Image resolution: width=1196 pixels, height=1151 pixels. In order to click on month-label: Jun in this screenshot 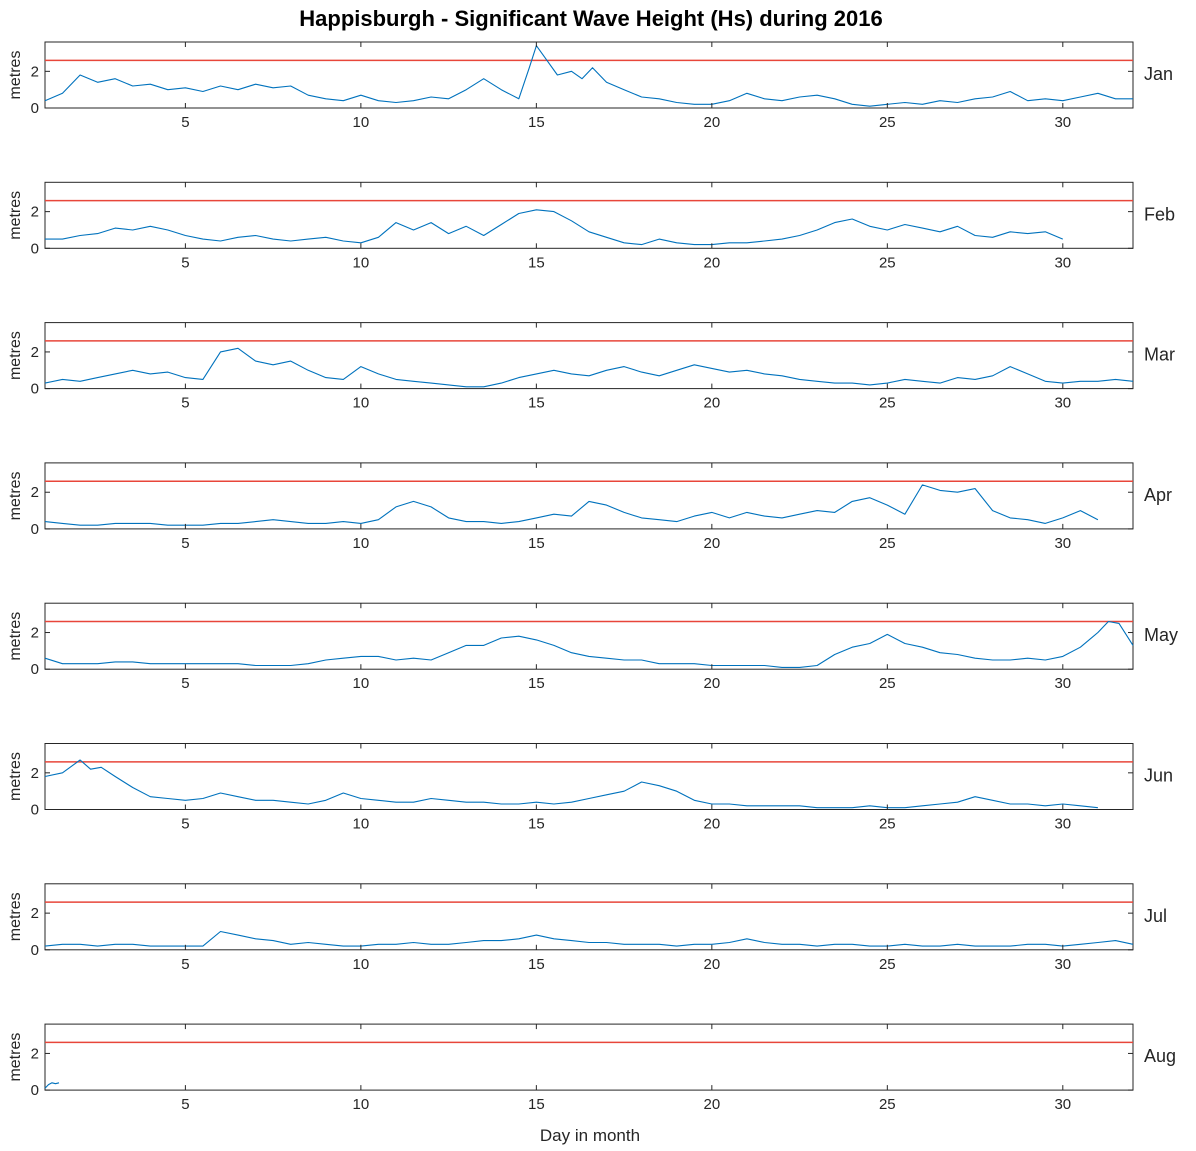, I will do `click(1158, 776)`.